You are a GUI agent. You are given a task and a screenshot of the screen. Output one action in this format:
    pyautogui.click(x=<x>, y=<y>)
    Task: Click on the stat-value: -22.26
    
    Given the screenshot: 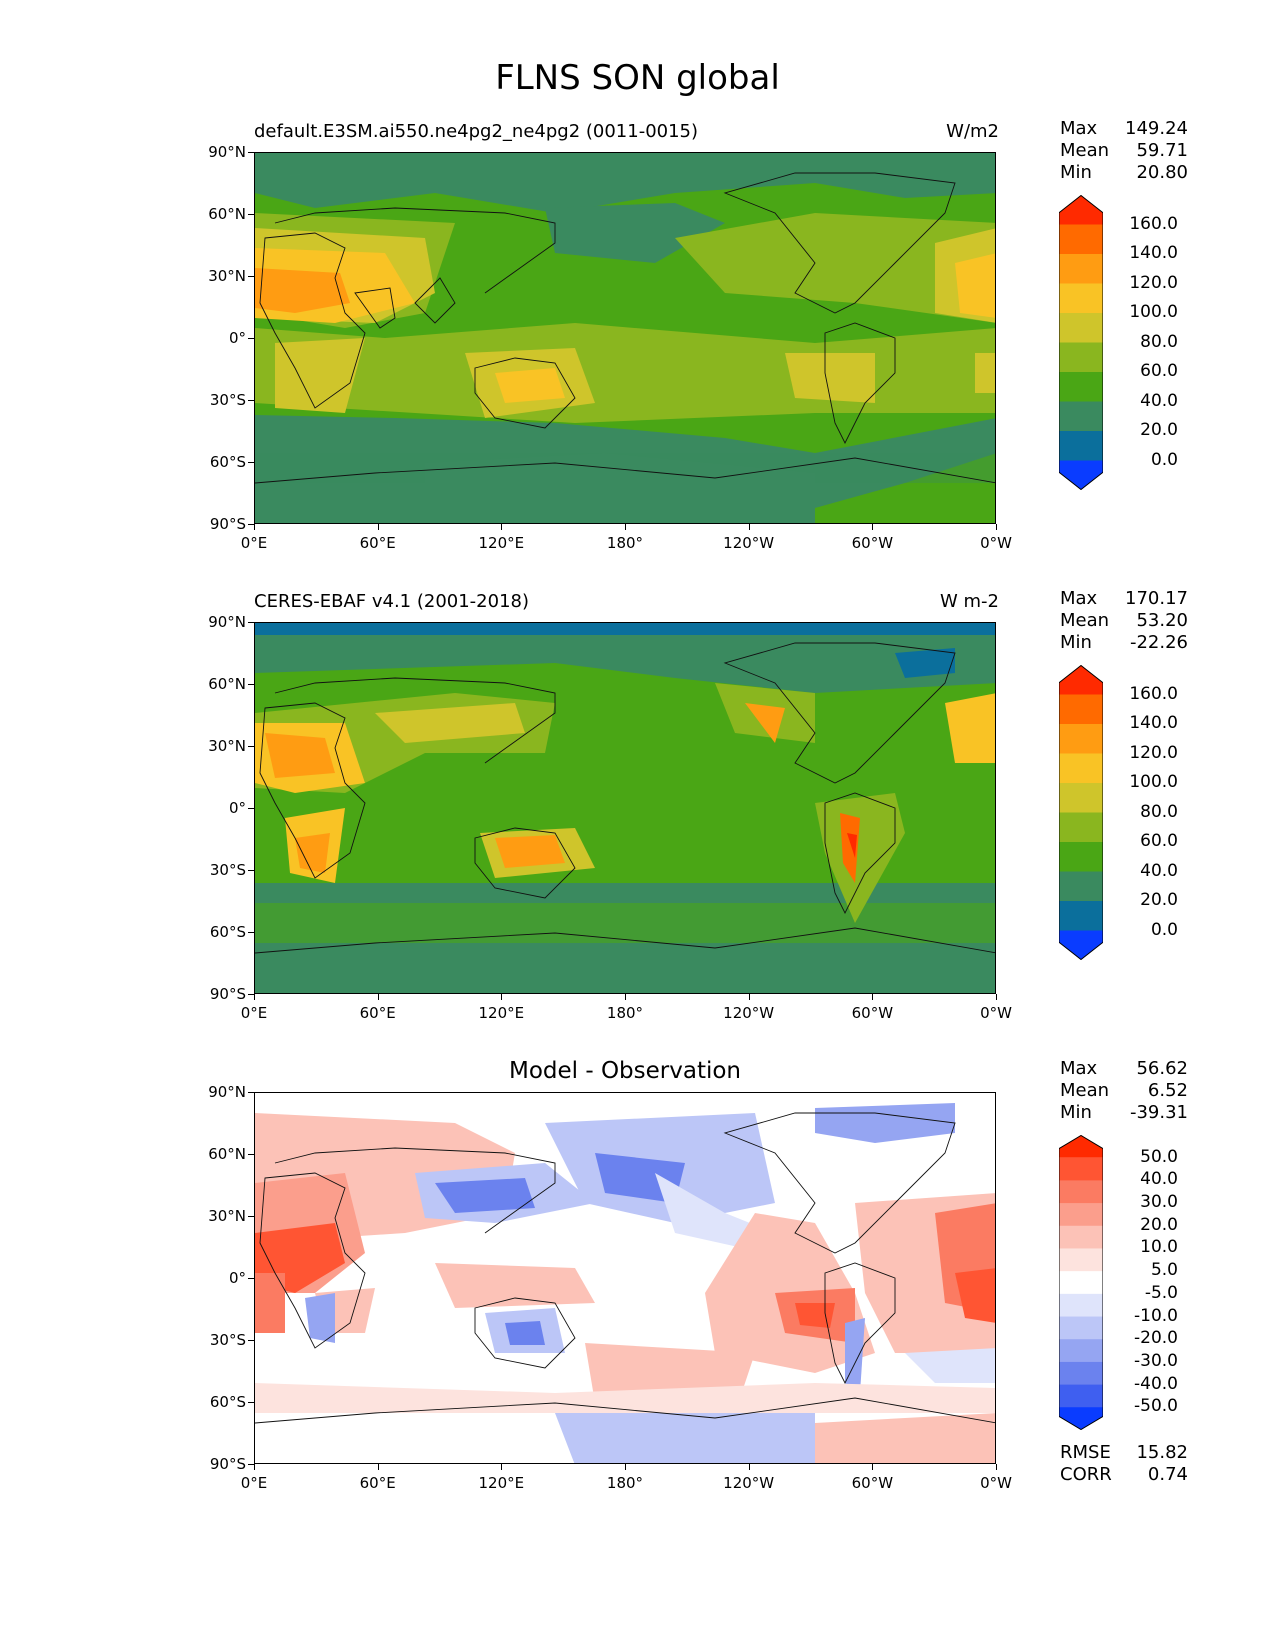 What is the action you would take?
    pyautogui.click(x=1158, y=642)
    